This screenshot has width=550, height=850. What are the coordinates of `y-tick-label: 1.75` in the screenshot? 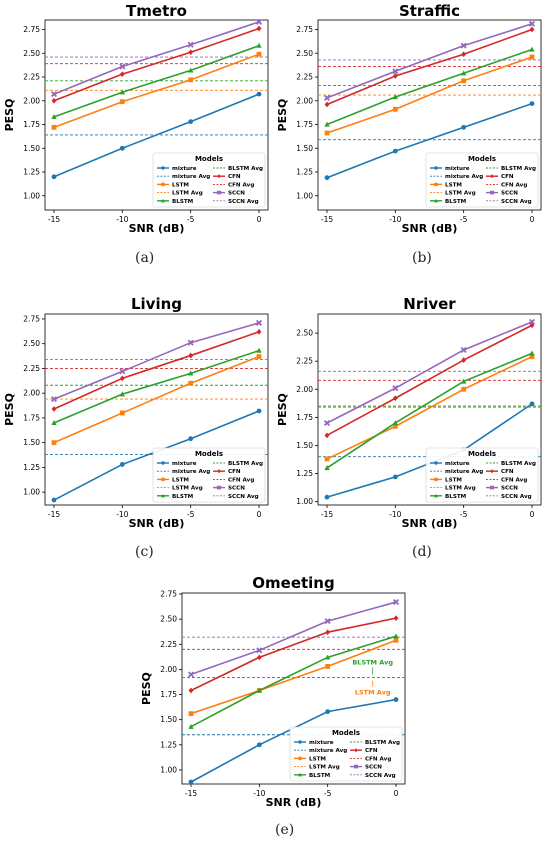 It's located at (304, 124).